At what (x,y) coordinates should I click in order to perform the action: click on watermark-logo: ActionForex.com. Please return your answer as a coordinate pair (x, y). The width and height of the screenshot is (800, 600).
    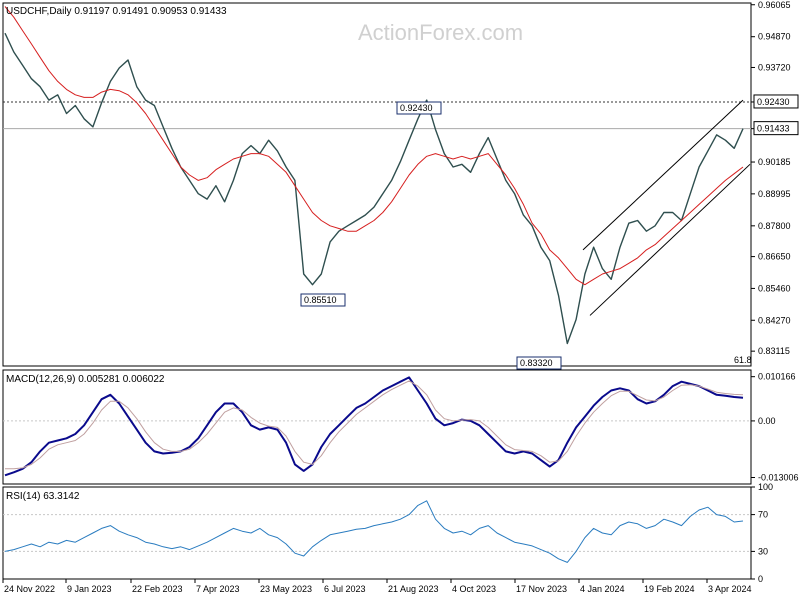
    Looking at the image, I should click on (440, 32).